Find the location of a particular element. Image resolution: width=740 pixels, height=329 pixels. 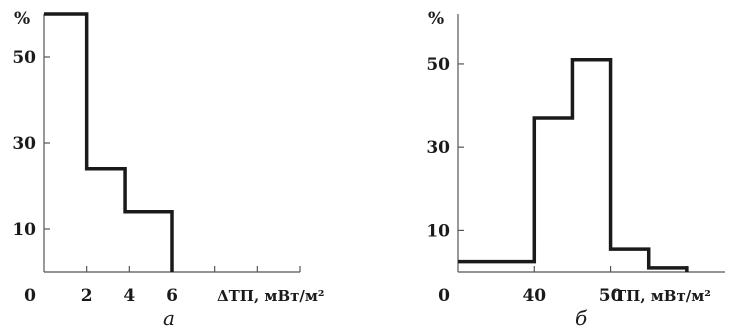

panel-b-x-tick-label: 0 is located at coordinates (444, 296).